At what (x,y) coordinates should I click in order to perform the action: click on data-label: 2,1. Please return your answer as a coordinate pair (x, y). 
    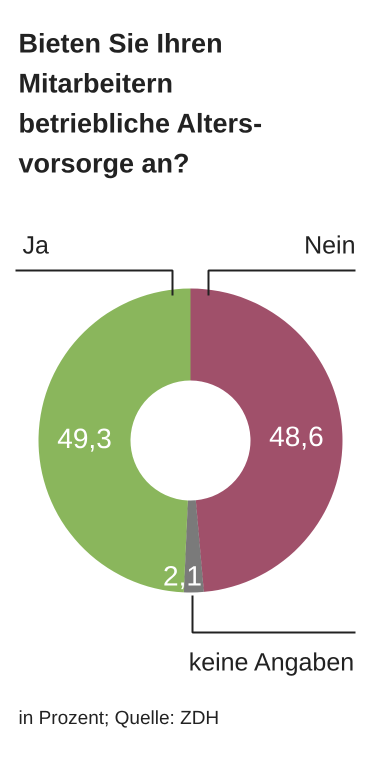
    Looking at the image, I should click on (182, 576).